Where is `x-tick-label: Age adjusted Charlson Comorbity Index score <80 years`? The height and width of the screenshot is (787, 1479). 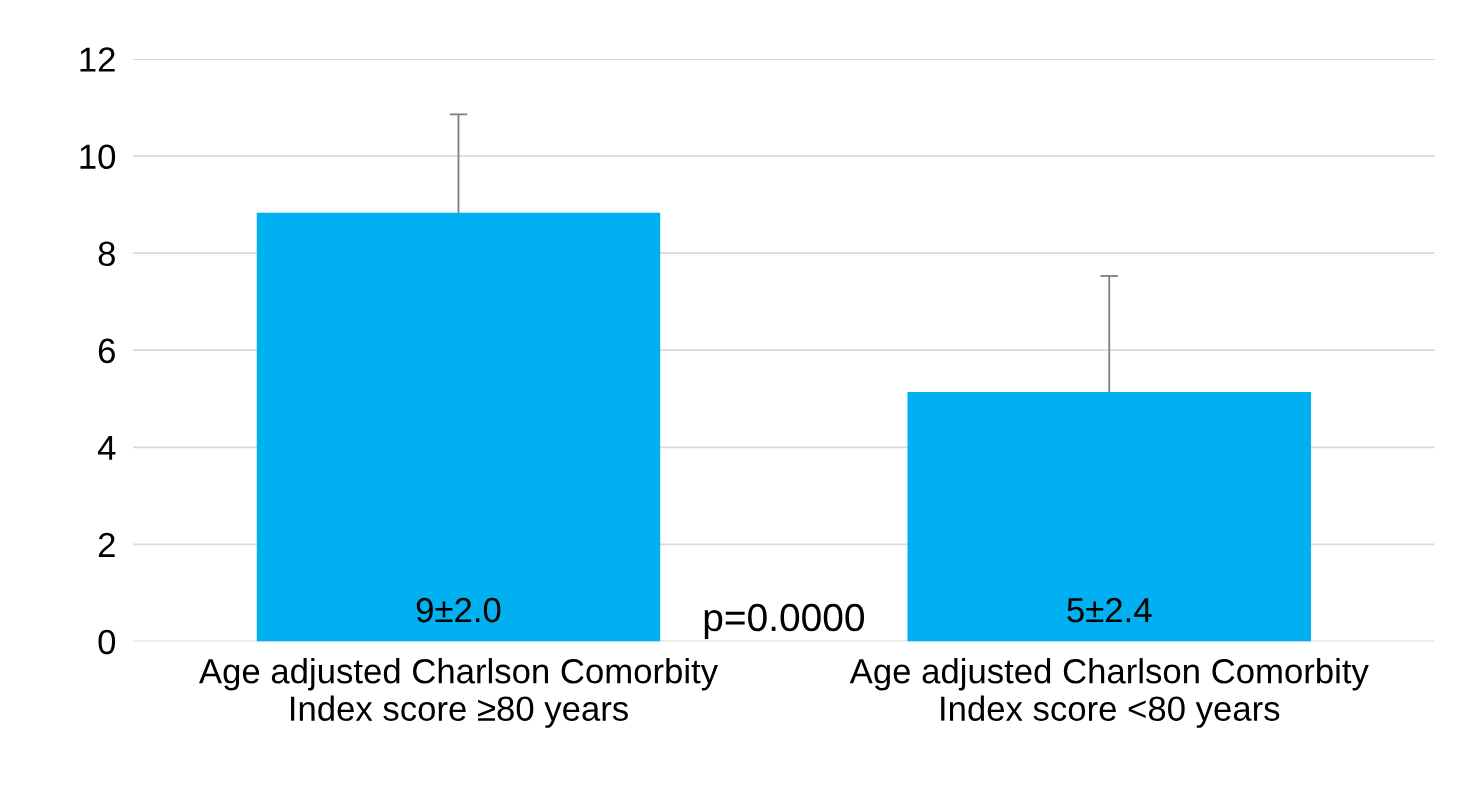
x-tick-label: Age adjusted Charlson Comorbity Index score <80 years is located at coordinates (1109, 693).